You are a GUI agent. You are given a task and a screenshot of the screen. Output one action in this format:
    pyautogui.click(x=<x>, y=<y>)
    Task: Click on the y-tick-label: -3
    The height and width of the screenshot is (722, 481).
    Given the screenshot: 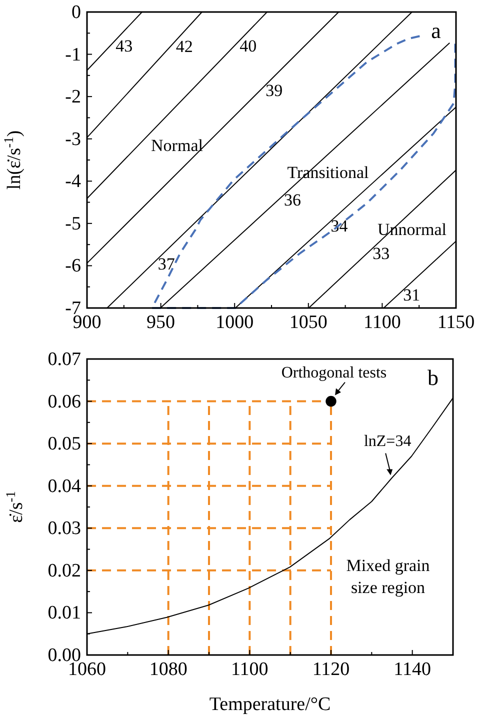 What is the action you would take?
    pyautogui.click(x=73, y=139)
    